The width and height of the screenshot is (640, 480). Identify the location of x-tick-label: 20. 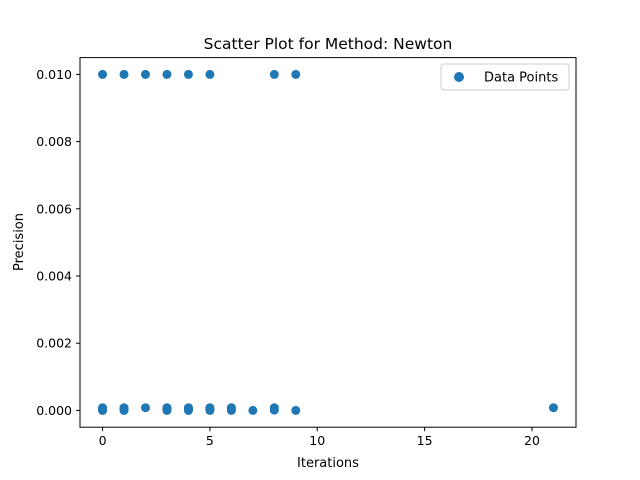
(532, 440).